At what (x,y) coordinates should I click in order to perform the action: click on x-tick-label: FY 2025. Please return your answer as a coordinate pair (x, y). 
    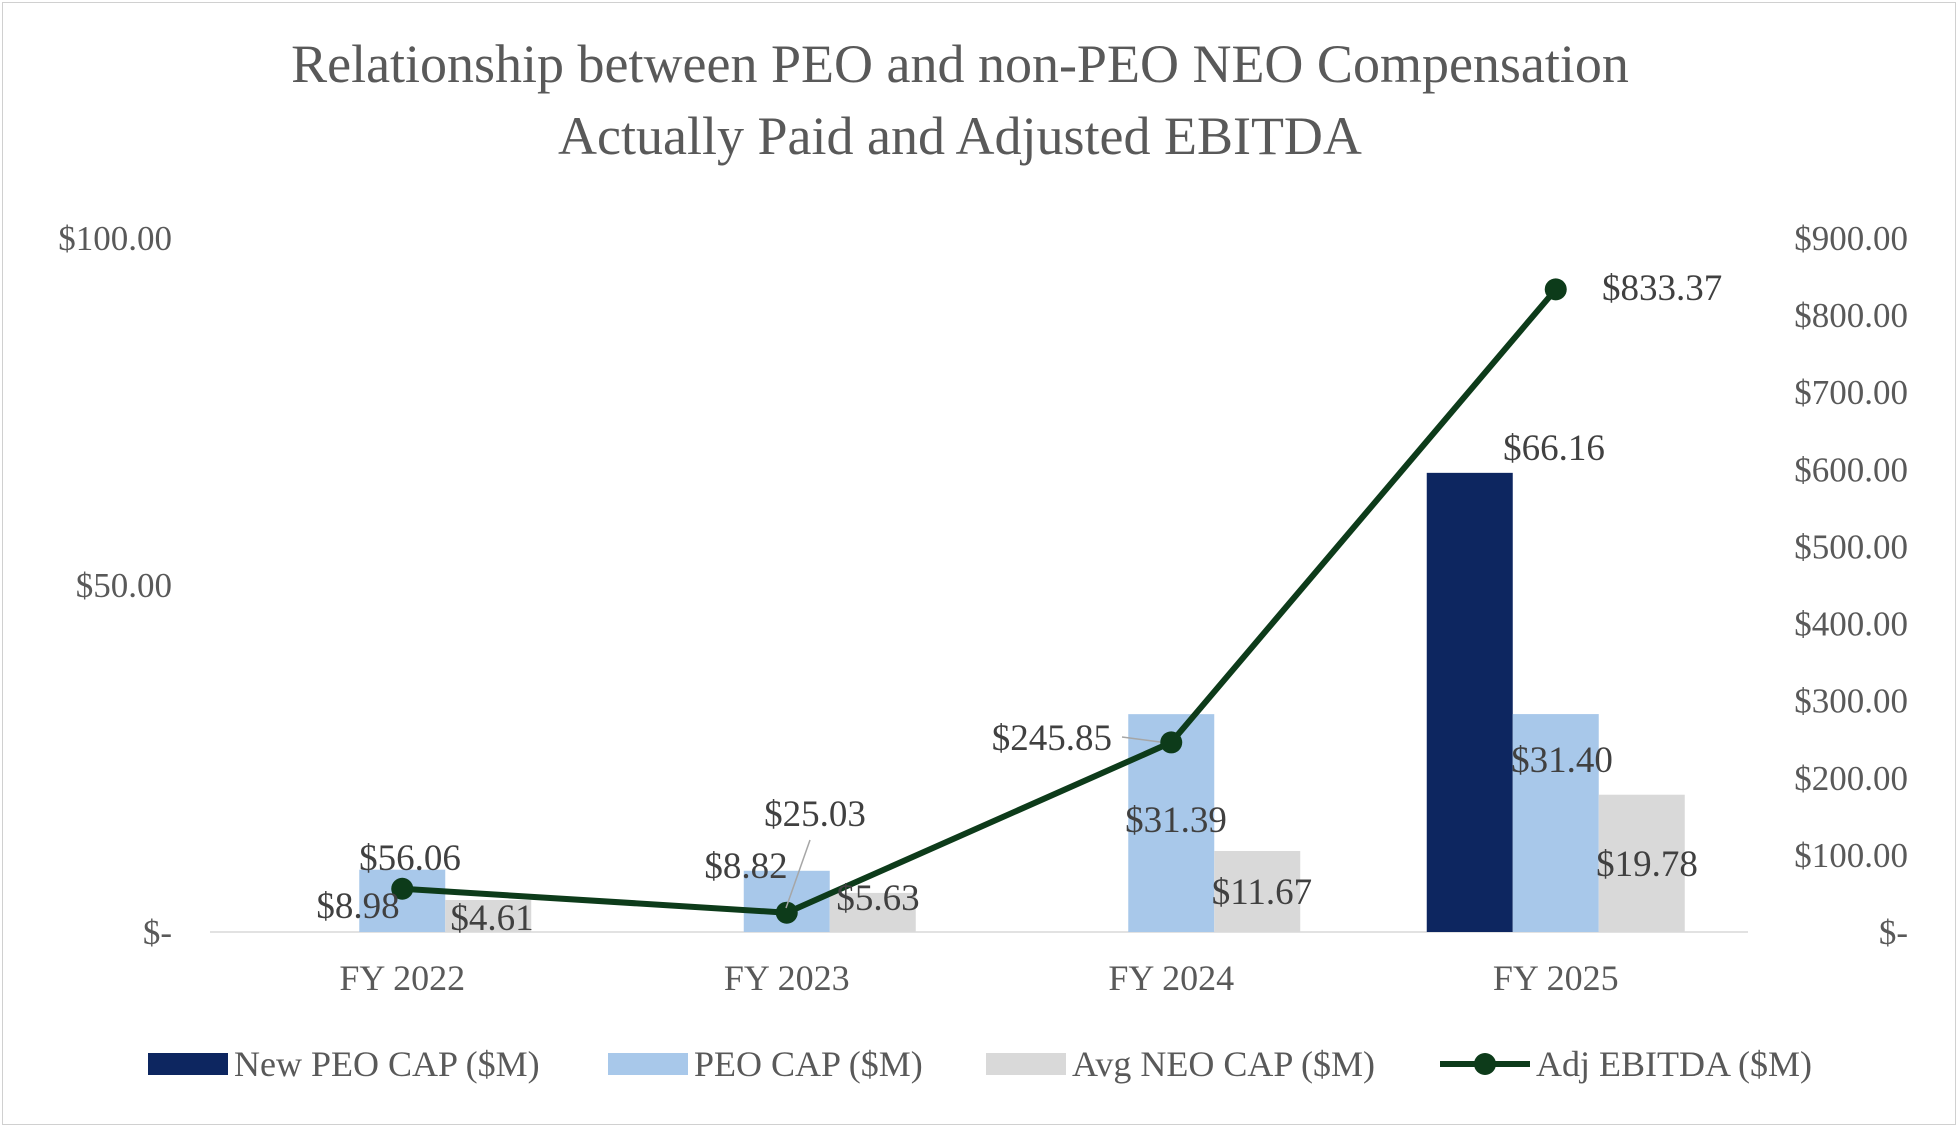
    Looking at the image, I should click on (1556, 978).